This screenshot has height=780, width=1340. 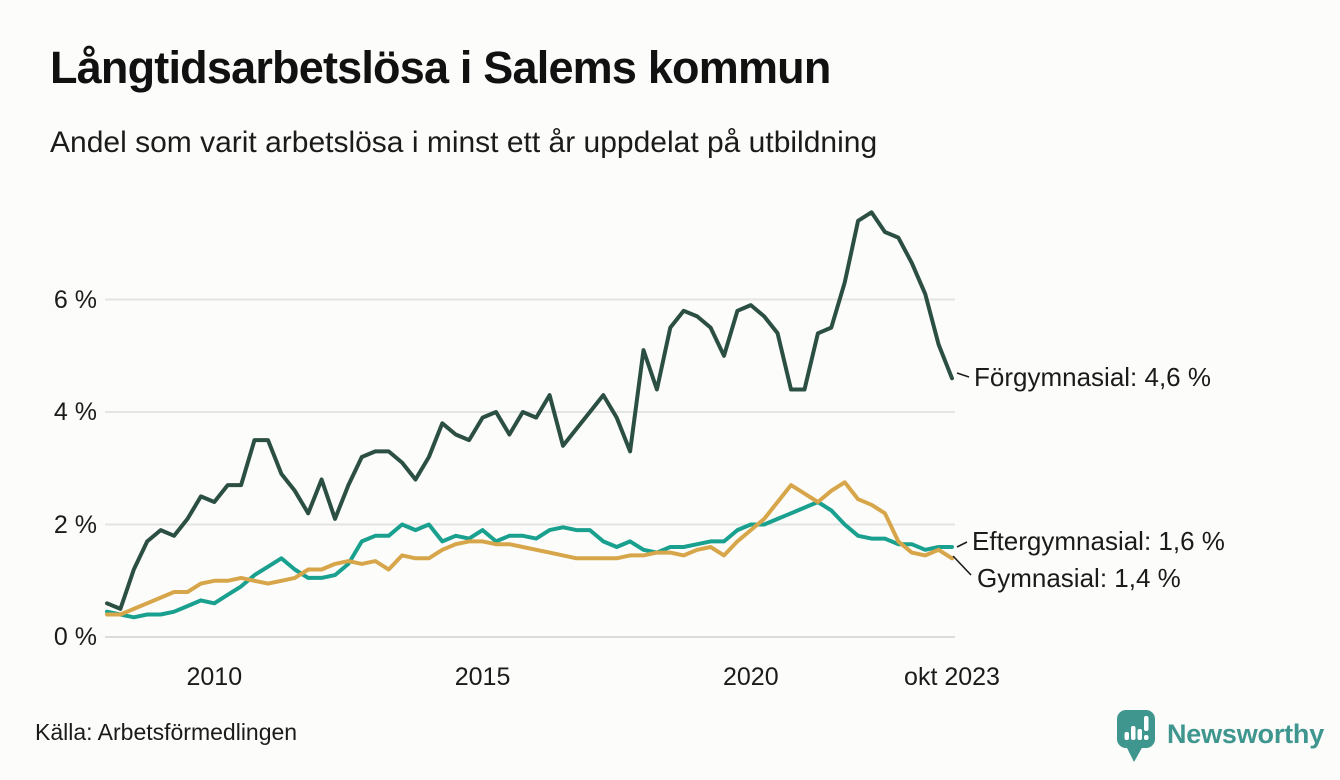 What do you see at coordinates (529, 560) in the screenshot?
I see `series-line-eftergymnasial` at bounding box center [529, 560].